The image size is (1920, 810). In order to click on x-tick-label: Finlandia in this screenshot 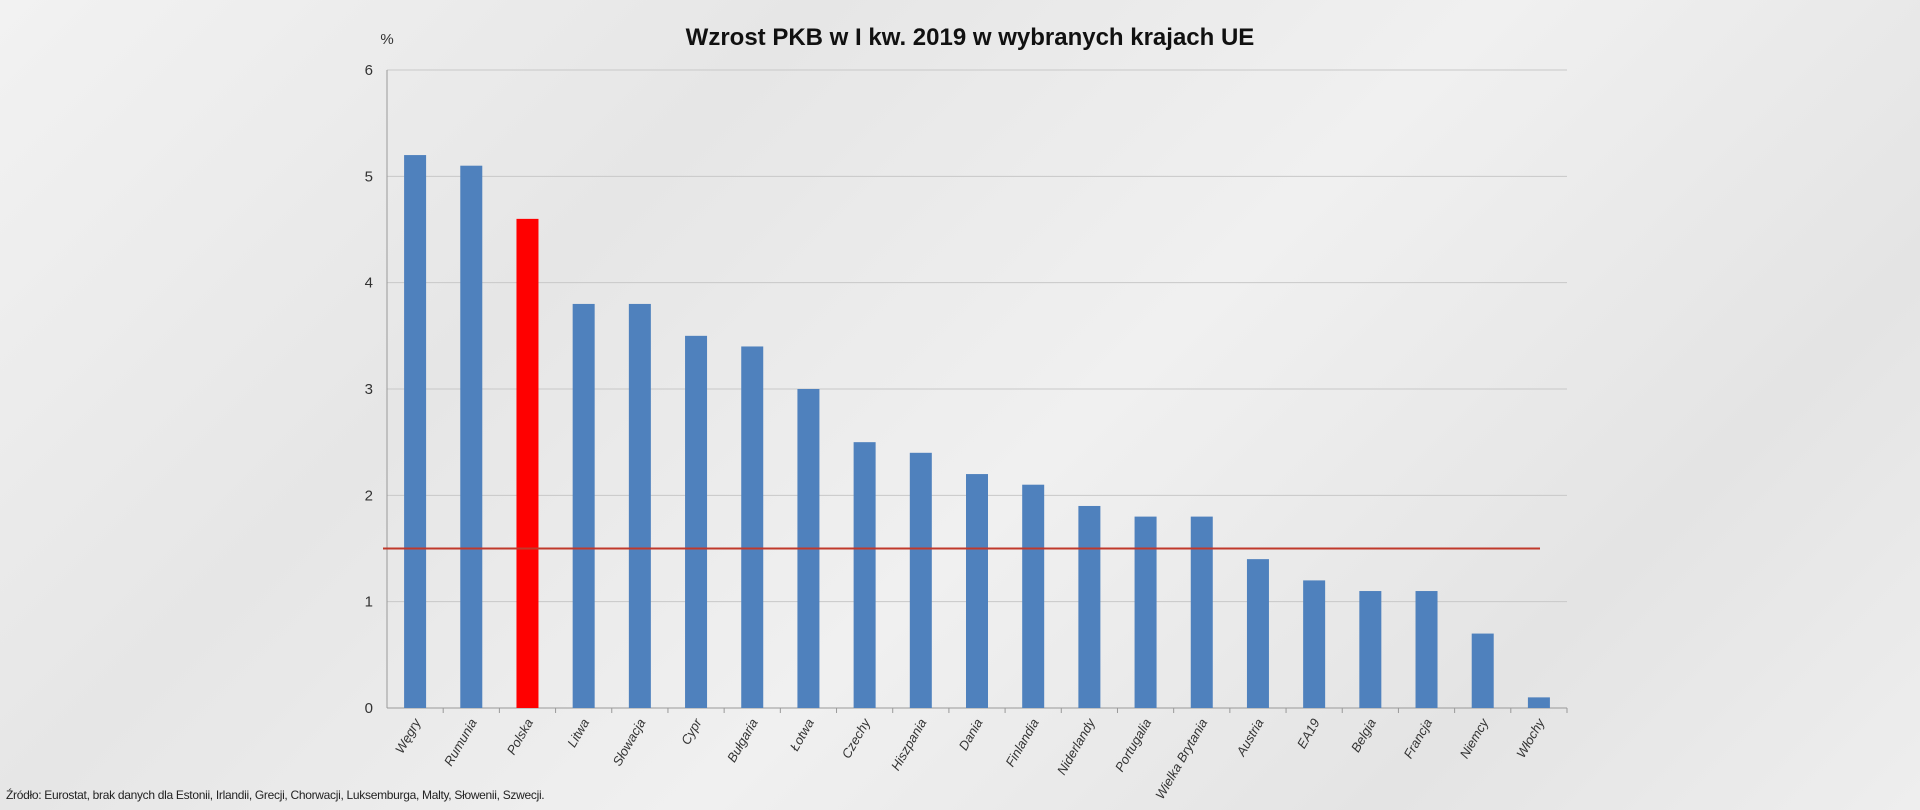, I will do `click(1021, 742)`.